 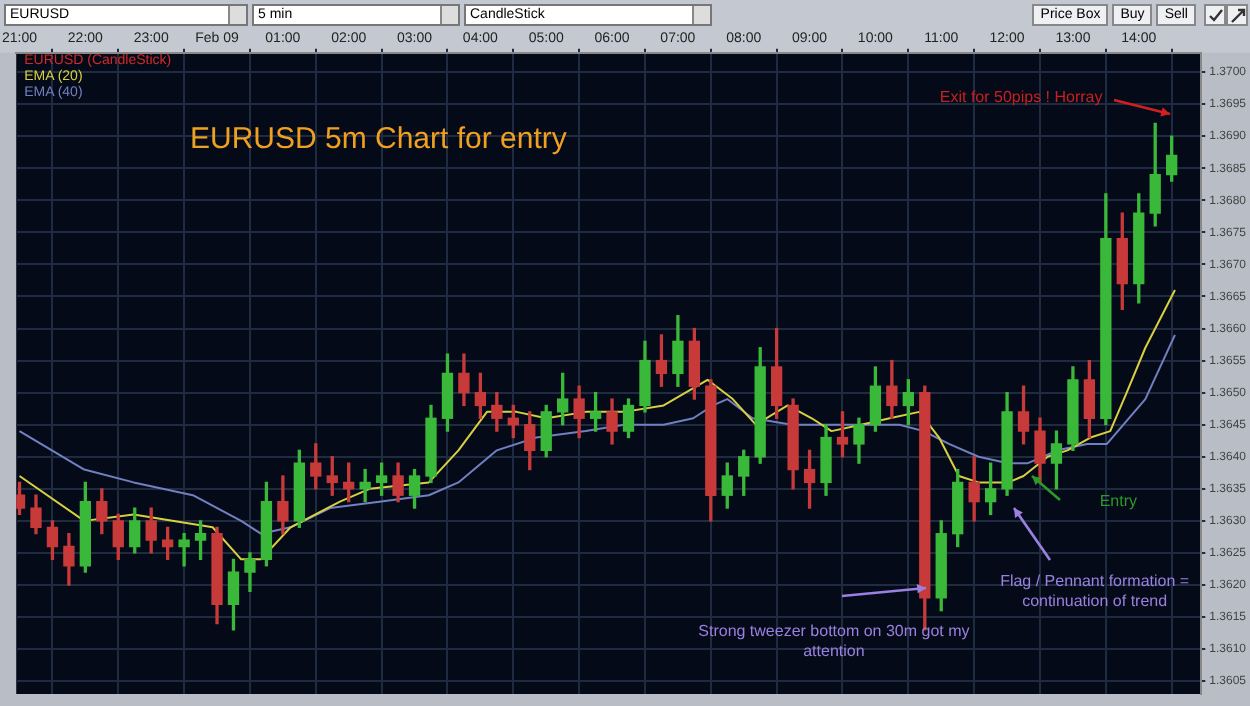 What do you see at coordinates (184, 550) in the screenshot?
I see `candlestick` at bounding box center [184, 550].